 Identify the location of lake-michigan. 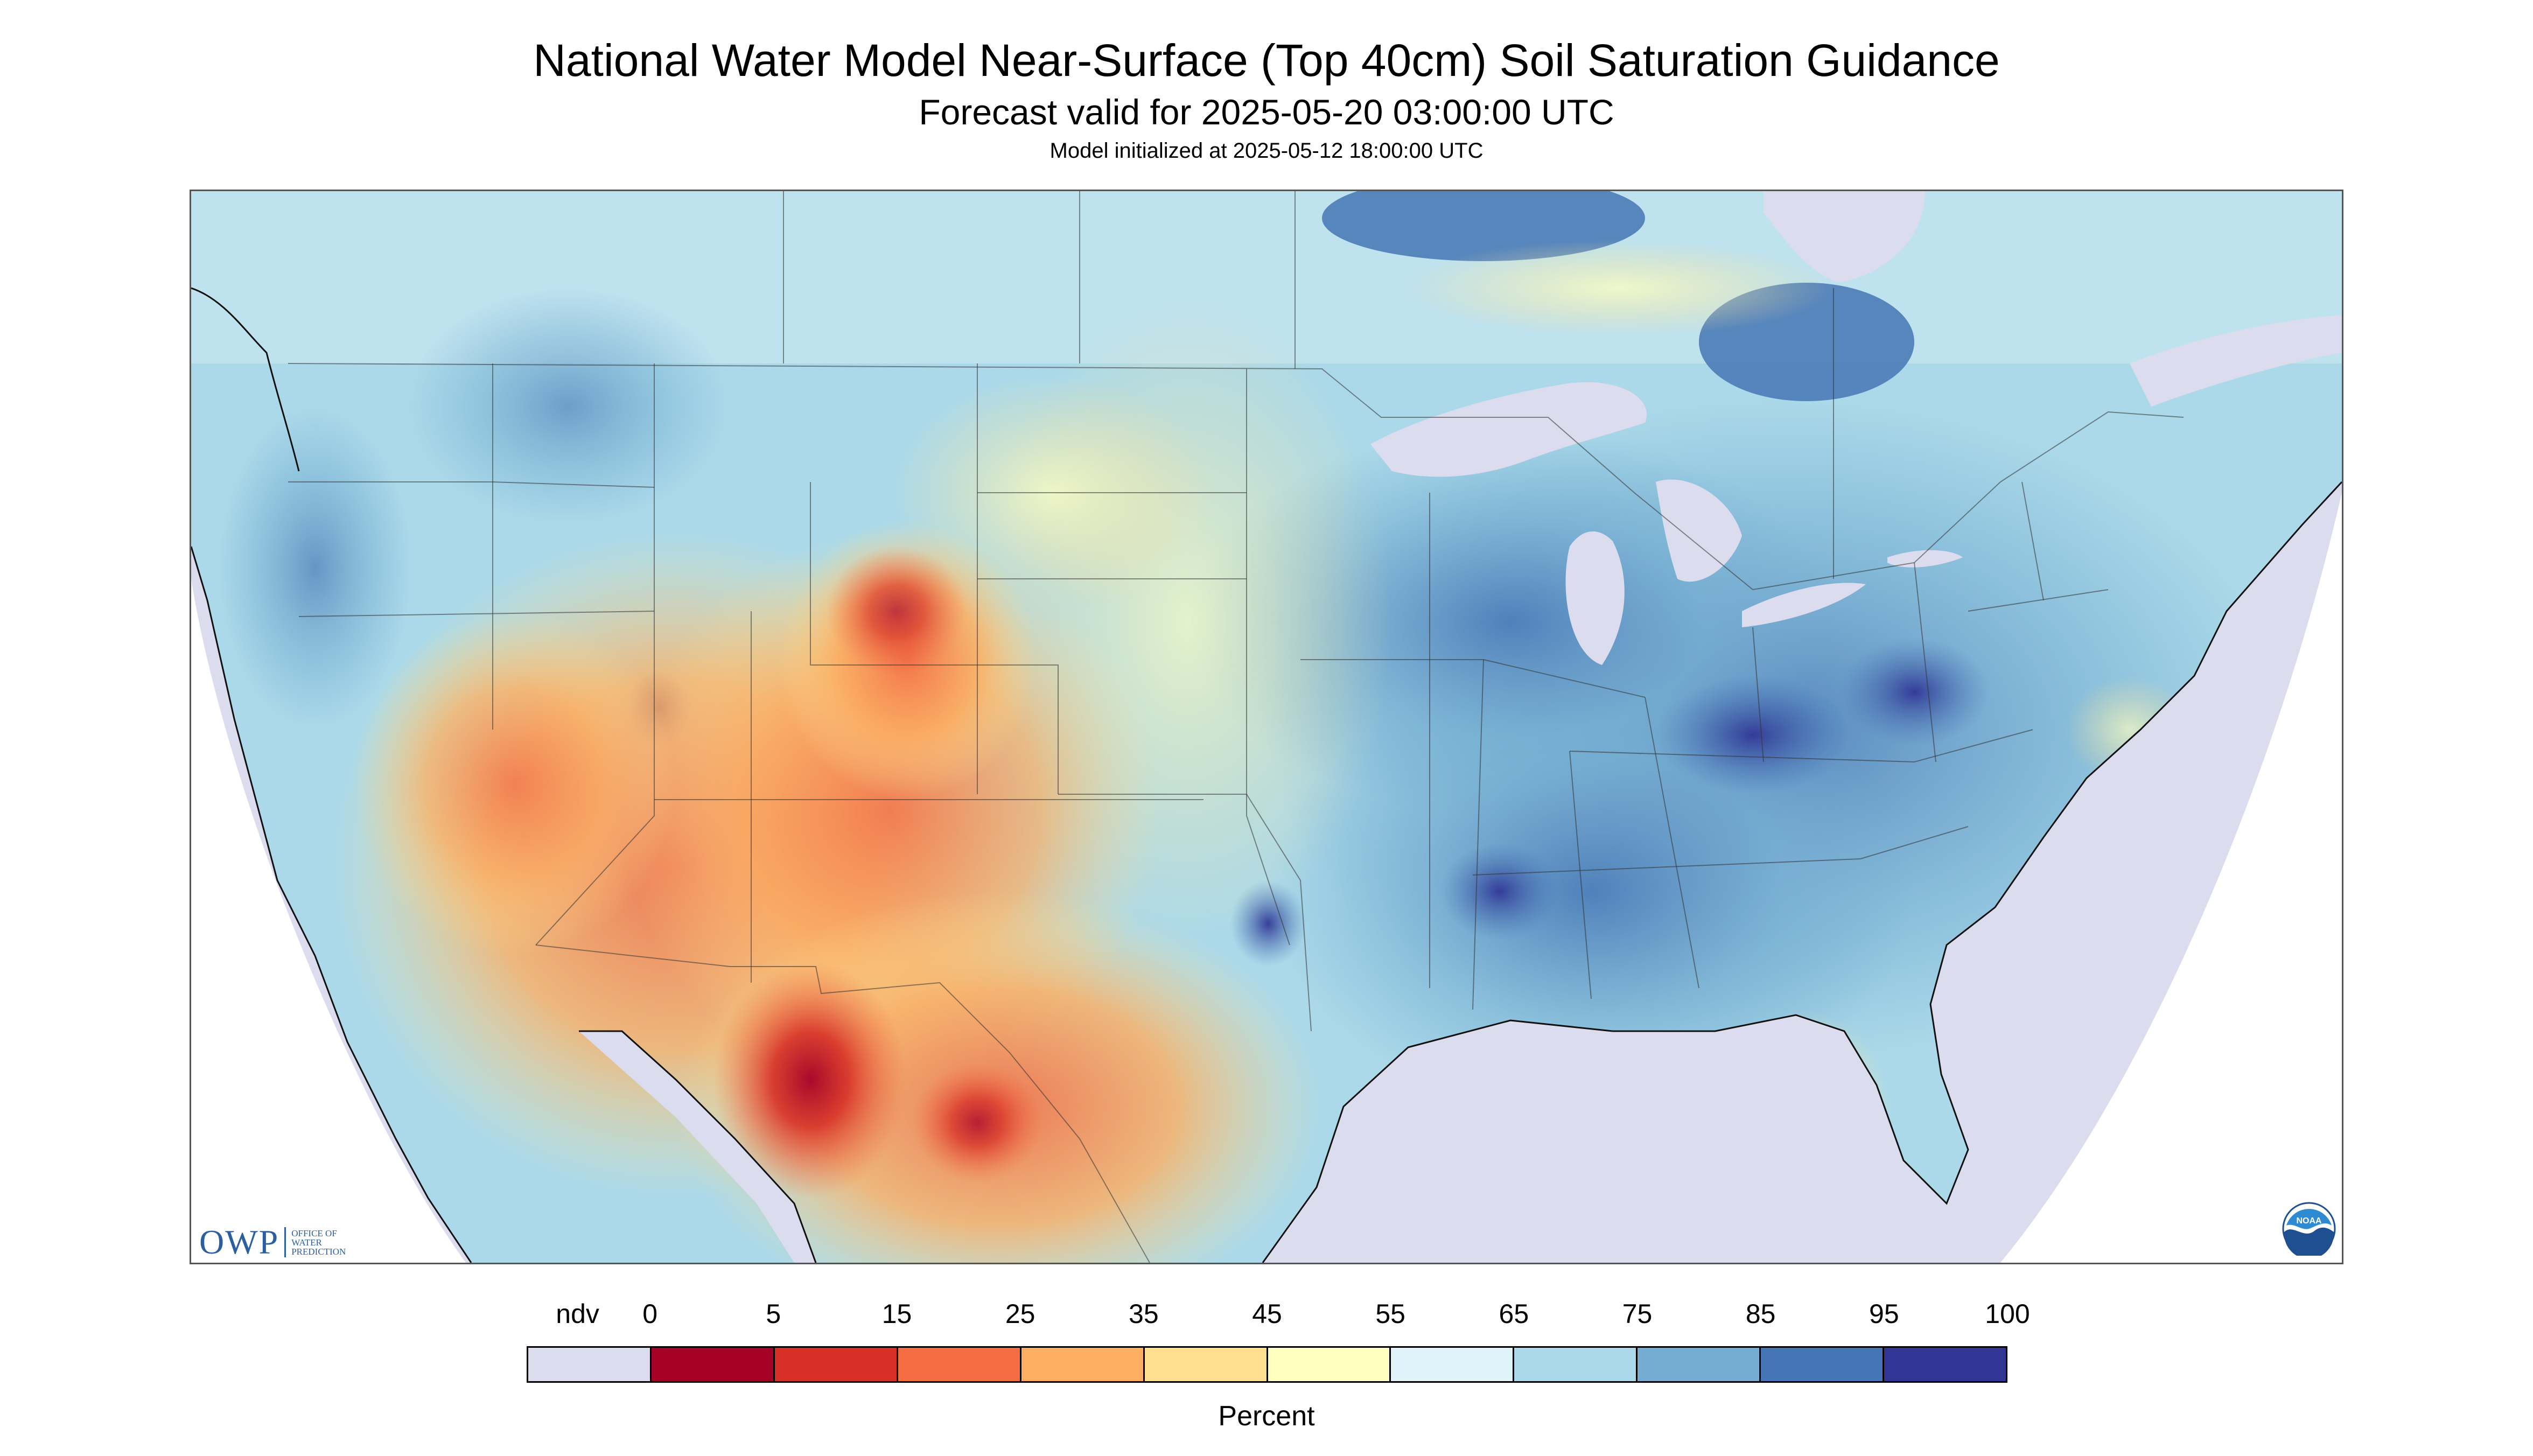
(1595, 598).